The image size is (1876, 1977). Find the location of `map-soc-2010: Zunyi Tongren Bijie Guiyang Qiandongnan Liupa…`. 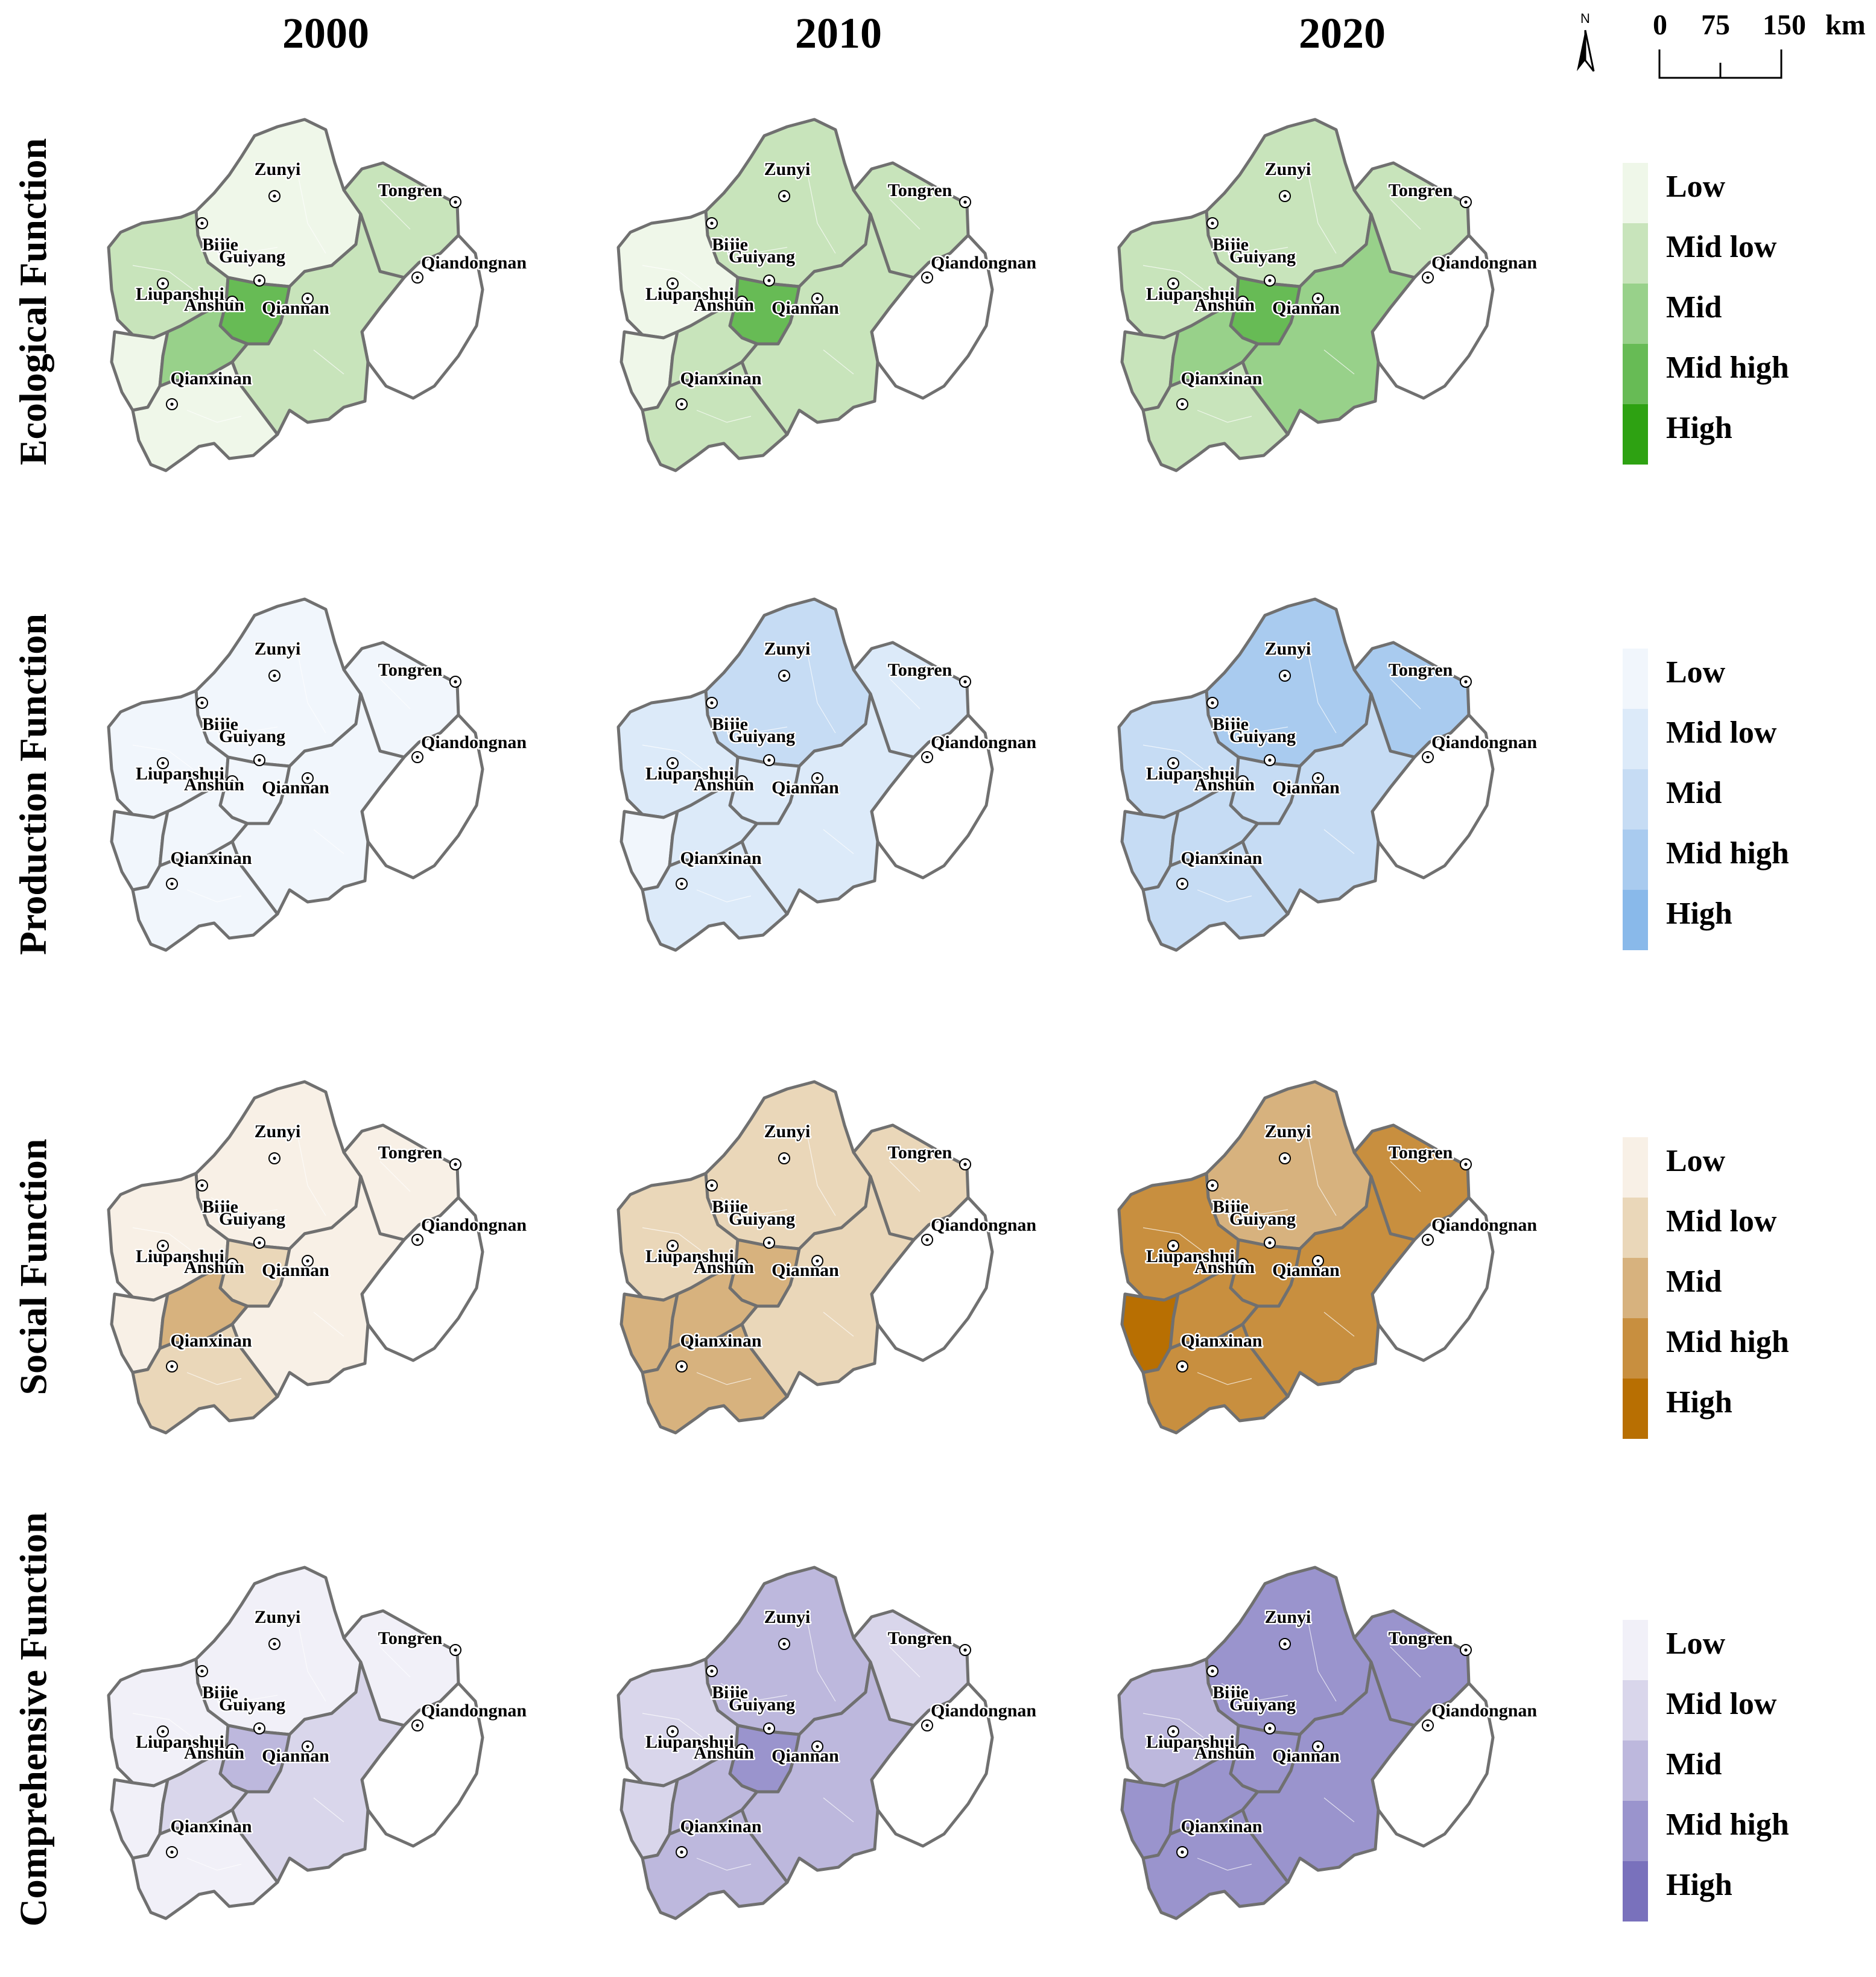

map-soc-2010: Zunyi Tongren Bijie Guiyang Qiandongnan Liupa… is located at coordinates (805, 1240).